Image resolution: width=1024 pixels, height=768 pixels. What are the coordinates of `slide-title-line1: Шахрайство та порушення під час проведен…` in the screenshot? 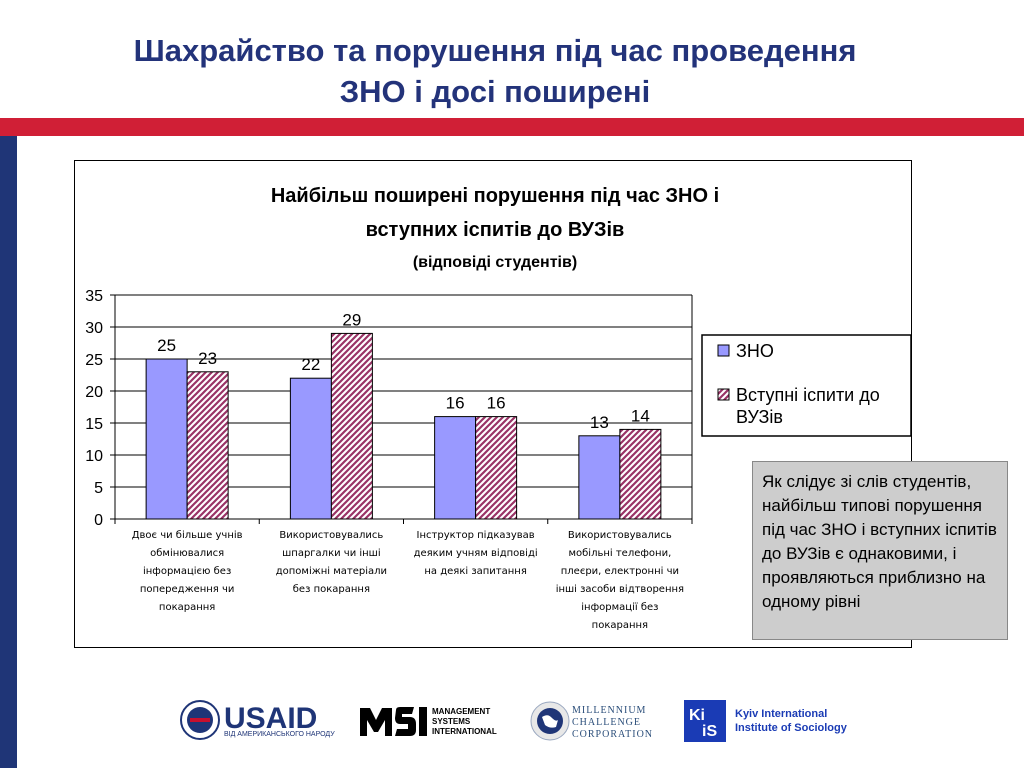 It's located at (495, 50).